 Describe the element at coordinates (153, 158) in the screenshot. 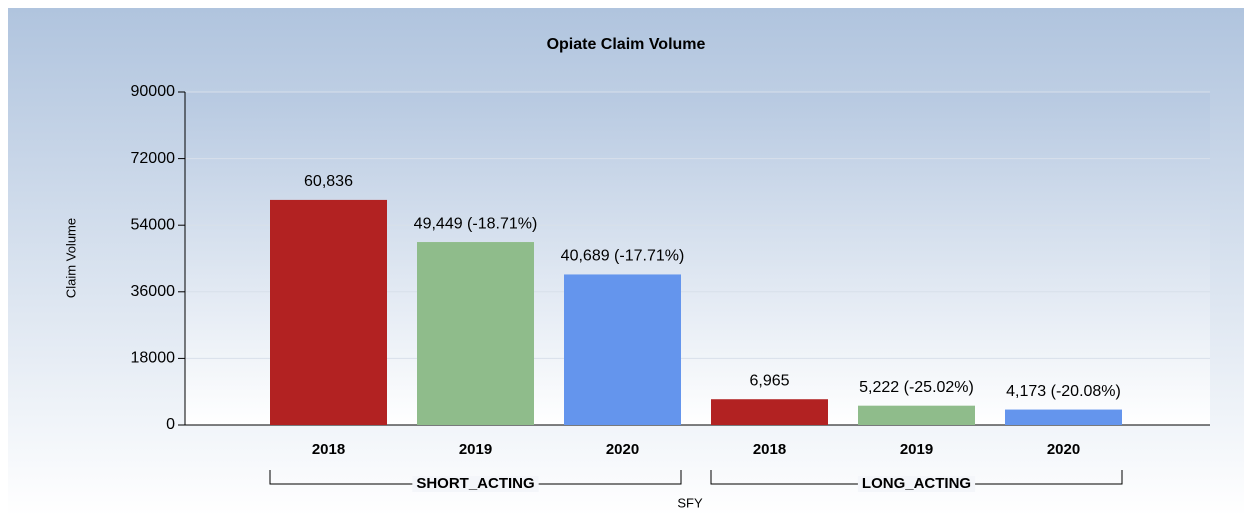

I see `y-tick-label: 72000` at that location.